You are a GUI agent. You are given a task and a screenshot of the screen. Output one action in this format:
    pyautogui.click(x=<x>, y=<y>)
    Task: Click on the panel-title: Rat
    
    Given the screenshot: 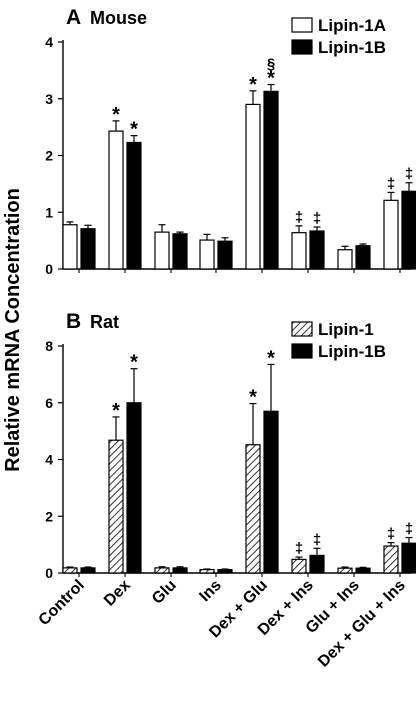 What is the action you would take?
    pyautogui.click(x=104, y=322)
    